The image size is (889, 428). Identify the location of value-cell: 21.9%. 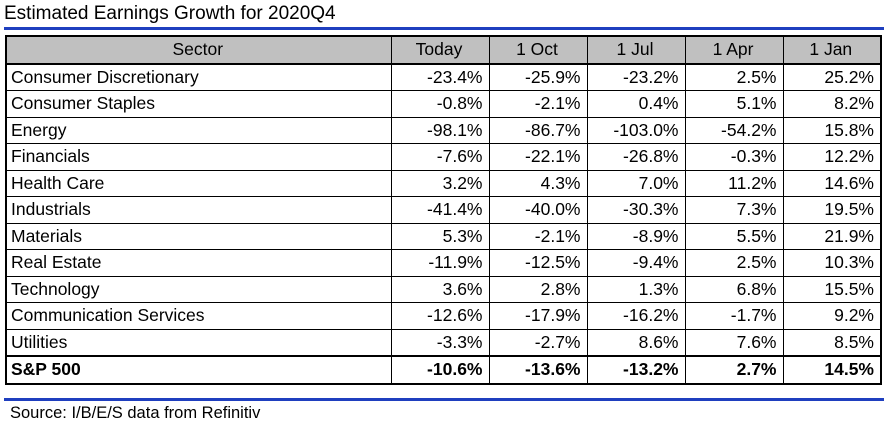
(832, 236).